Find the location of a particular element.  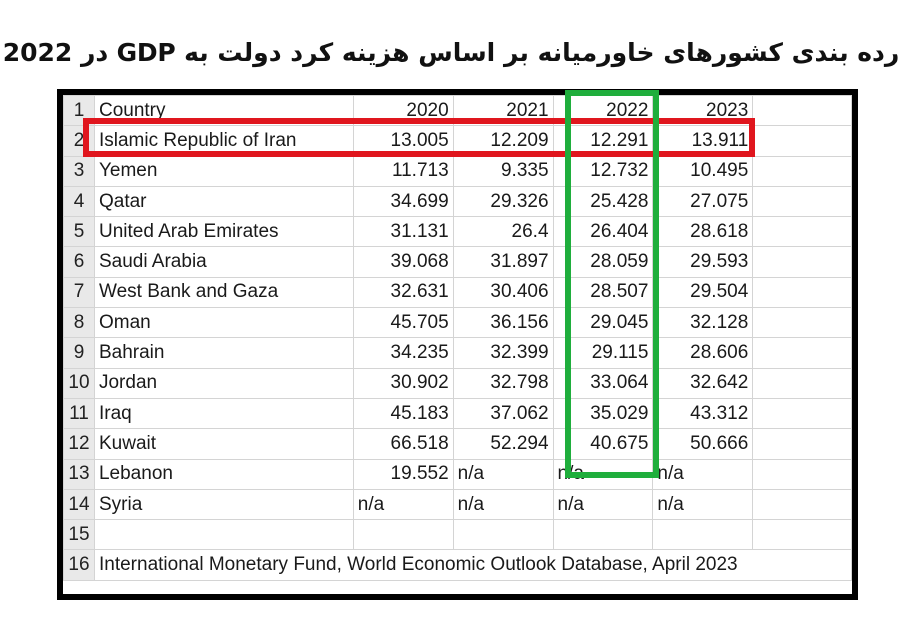

row-number: 7 is located at coordinates (79, 292).